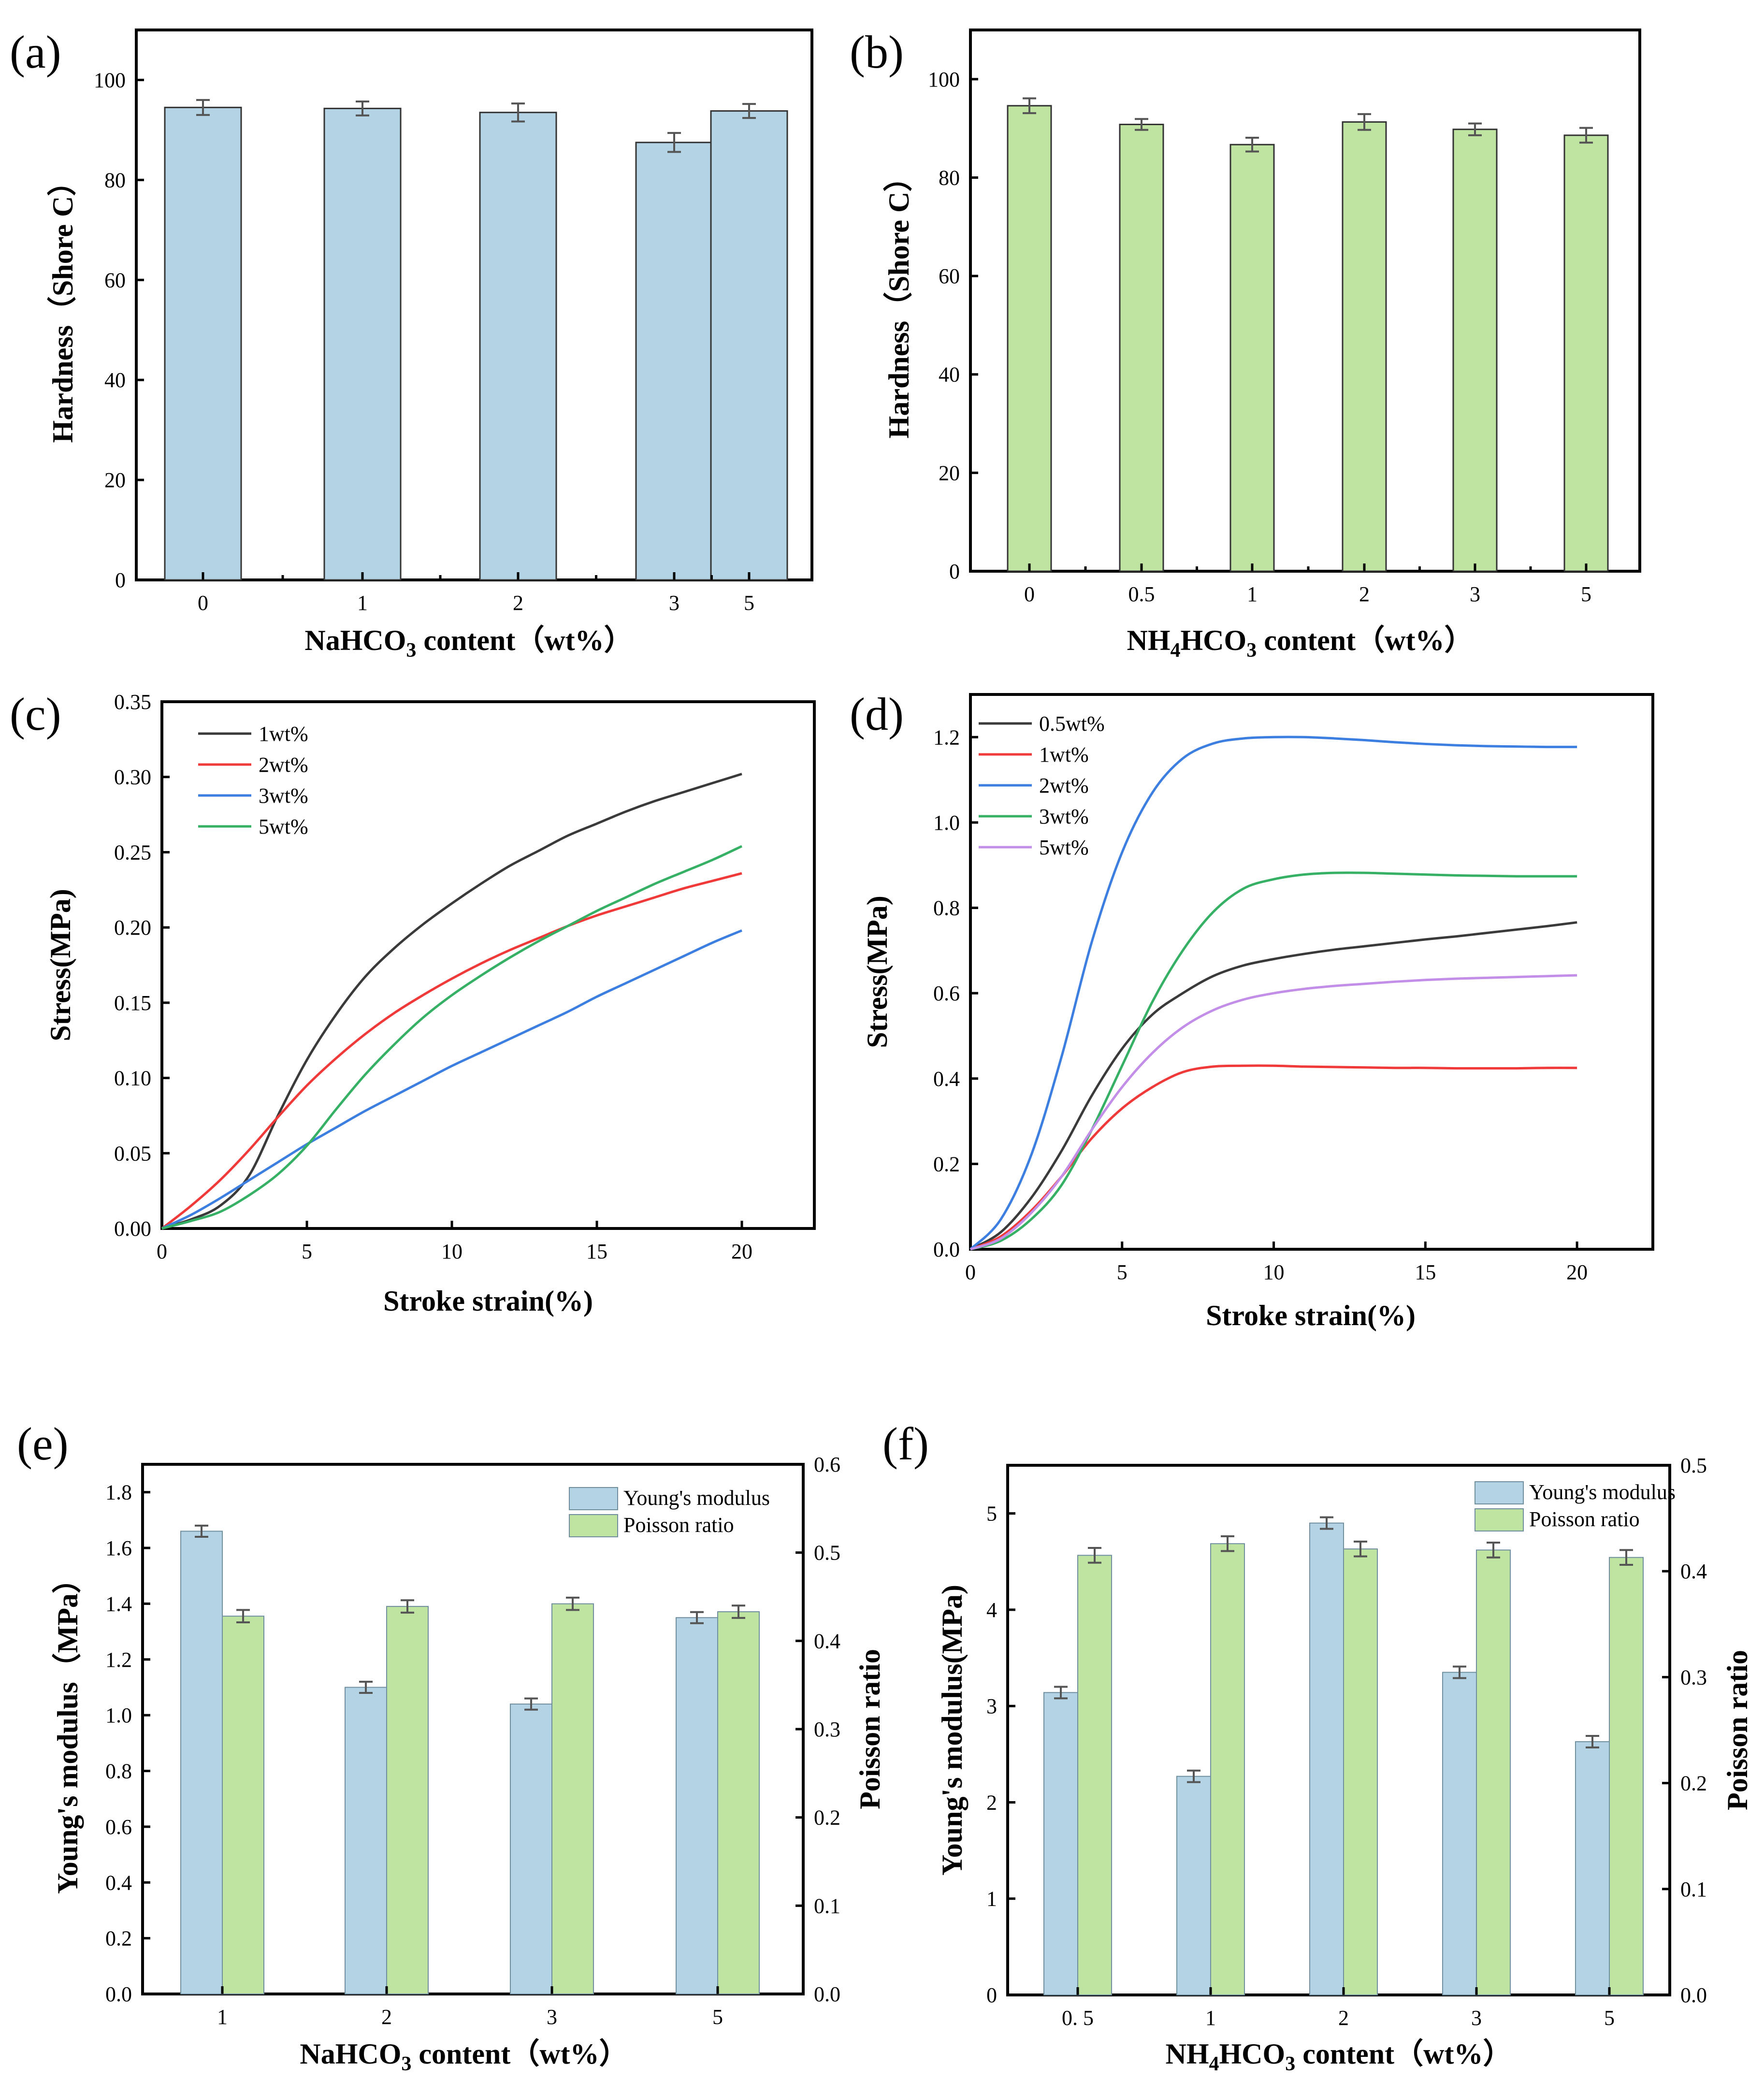 Image resolution: width=1764 pixels, height=2080 pixels. I want to click on panel-b-frame, so click(1305, 301).